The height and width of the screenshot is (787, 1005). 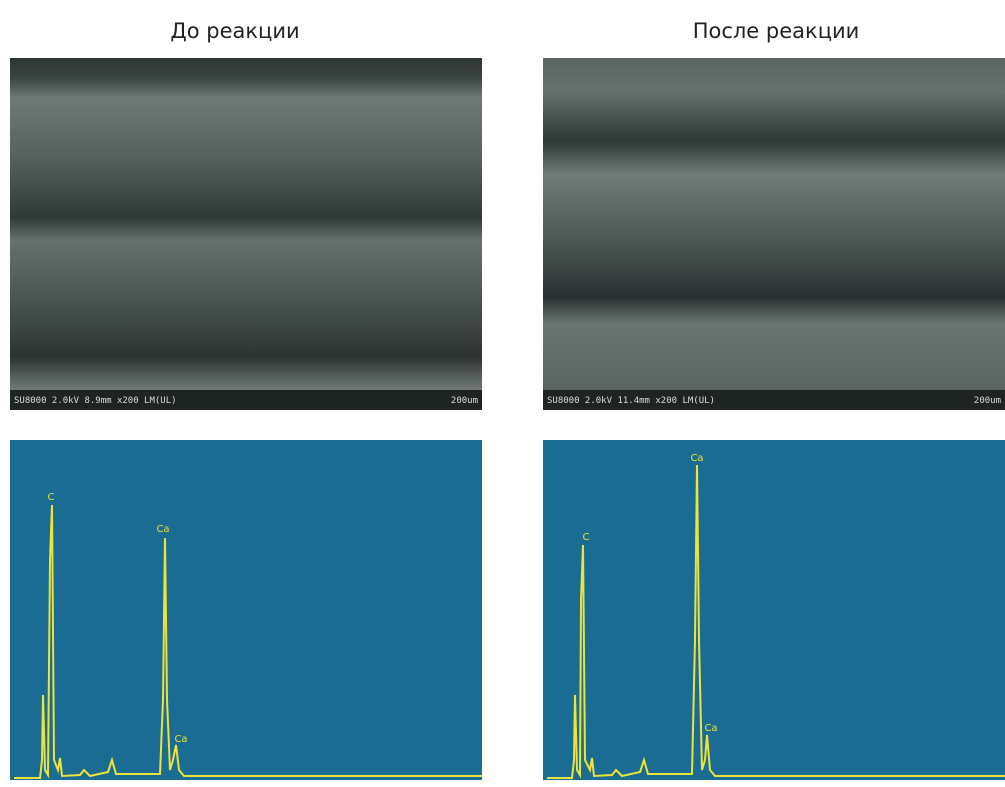 What do you see at coordinates (776, 31) in the screenshot?
I see `panel-title: После реакции` at bounding box center [776, 31].